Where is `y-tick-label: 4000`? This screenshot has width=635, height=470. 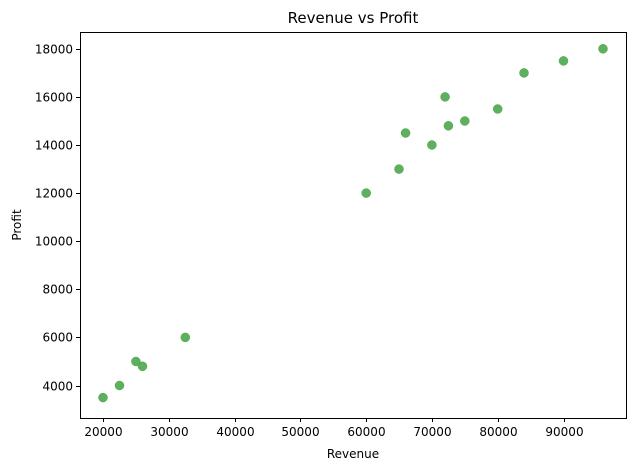 y-tick-label: 4000 is located at coordinates (57, 387).